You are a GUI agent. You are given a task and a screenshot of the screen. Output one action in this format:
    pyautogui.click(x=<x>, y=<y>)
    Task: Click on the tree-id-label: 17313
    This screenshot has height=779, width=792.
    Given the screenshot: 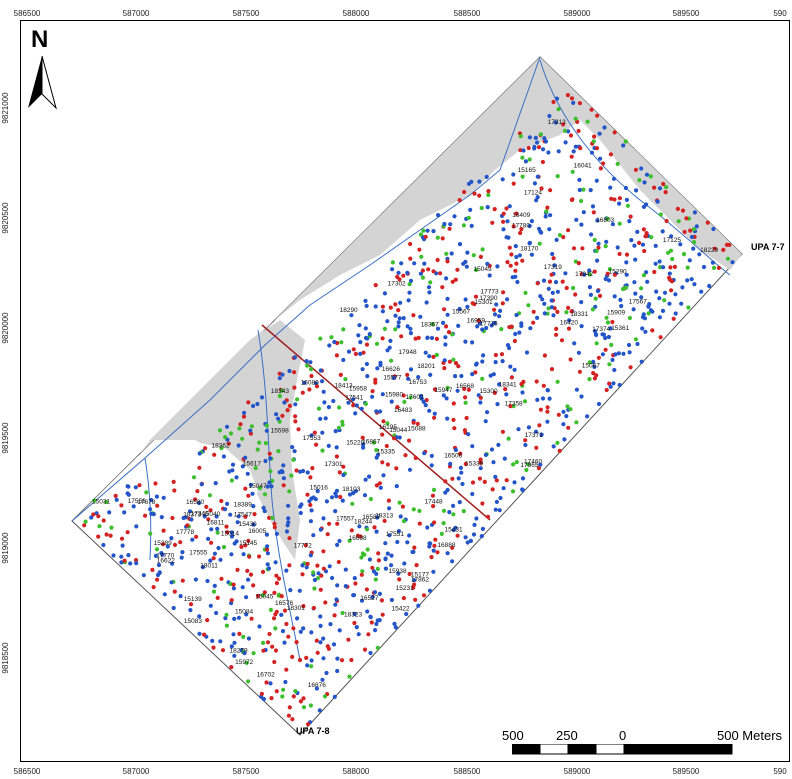 What is the action you would take?
    pyautogui.click(x=557, y=122)
    